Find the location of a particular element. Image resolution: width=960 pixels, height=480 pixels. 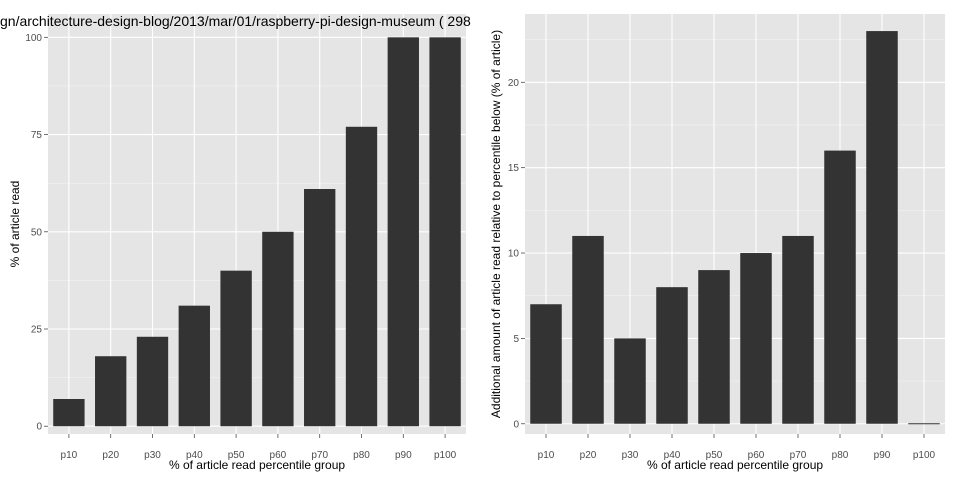

y-axis-title: % of article read is located at coordinates (15, 224).